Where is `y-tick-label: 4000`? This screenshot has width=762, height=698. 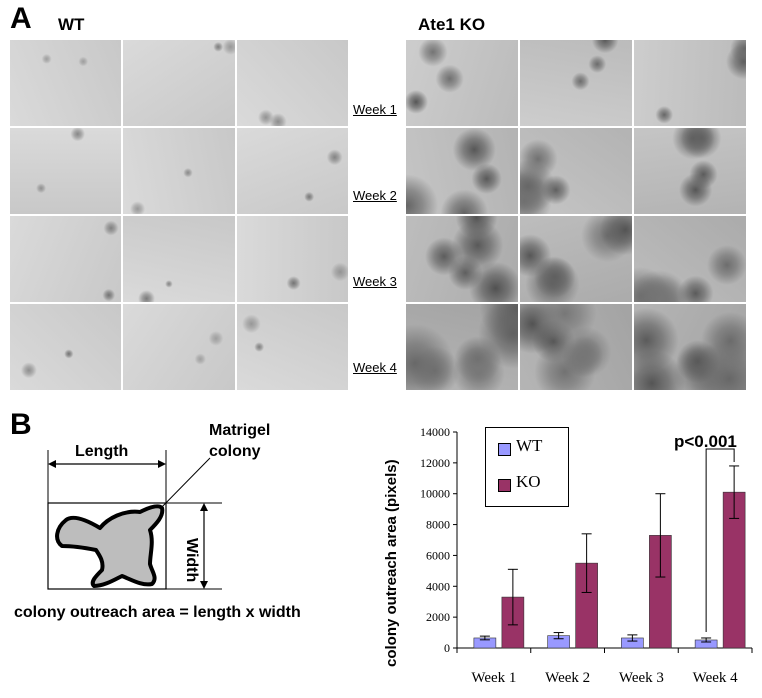 y-tick-label: 4000 is located at coordinates (438, 586).